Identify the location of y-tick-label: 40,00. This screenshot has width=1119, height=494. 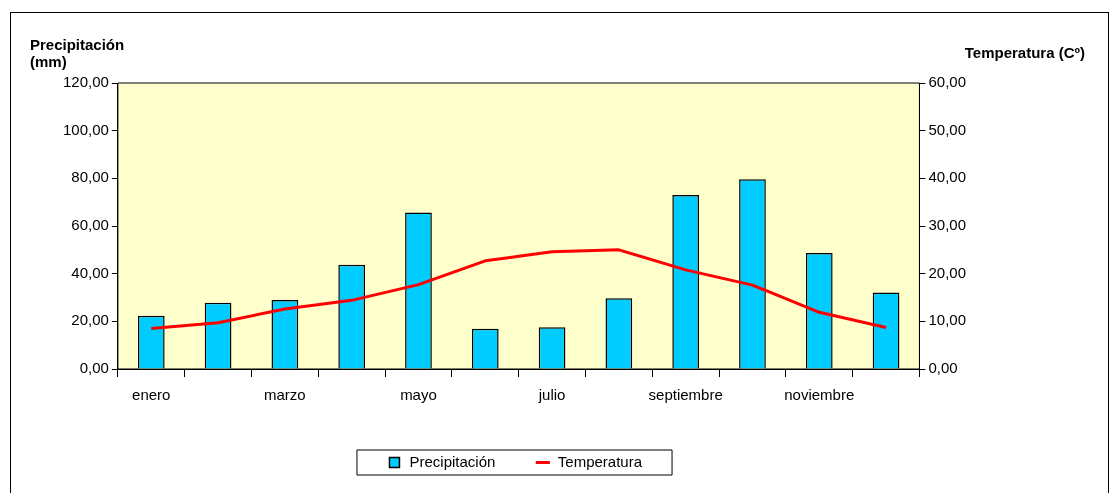
(90, 272).